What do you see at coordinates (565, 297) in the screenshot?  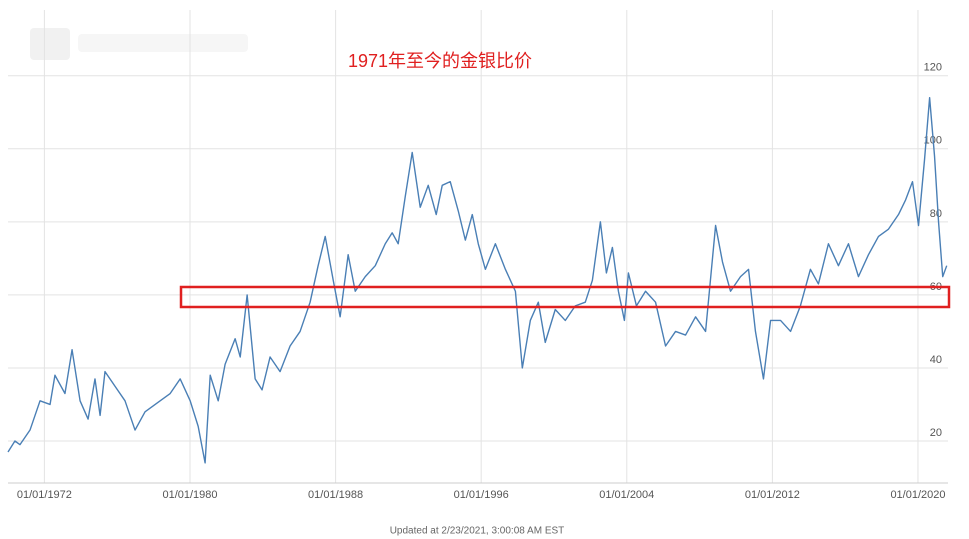 I see `highlight-box` at bounding box center [565, 297].